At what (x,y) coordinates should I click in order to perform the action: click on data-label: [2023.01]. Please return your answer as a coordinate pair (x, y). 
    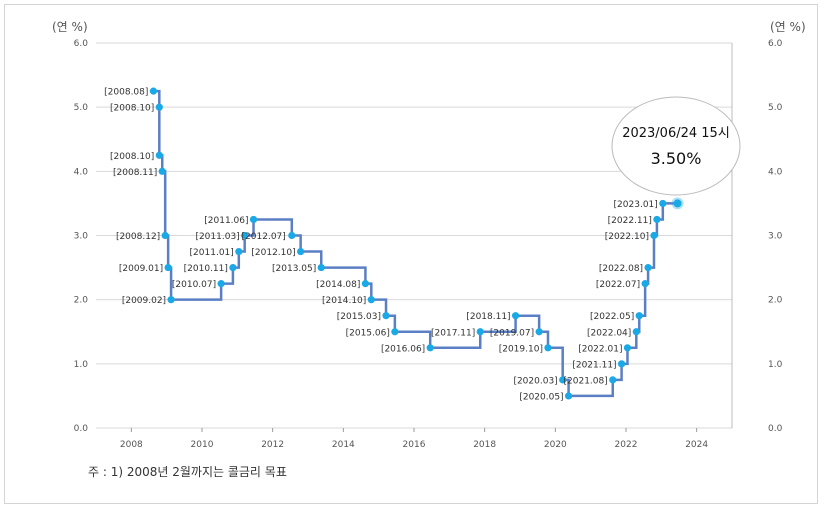
    Looking at the image, I should click on (636, 205).